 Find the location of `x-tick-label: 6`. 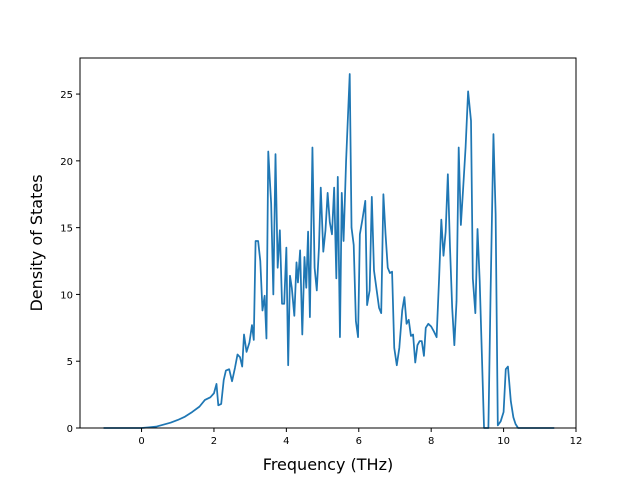

x-tick-label: 6 is located at coordinates (359, 441).